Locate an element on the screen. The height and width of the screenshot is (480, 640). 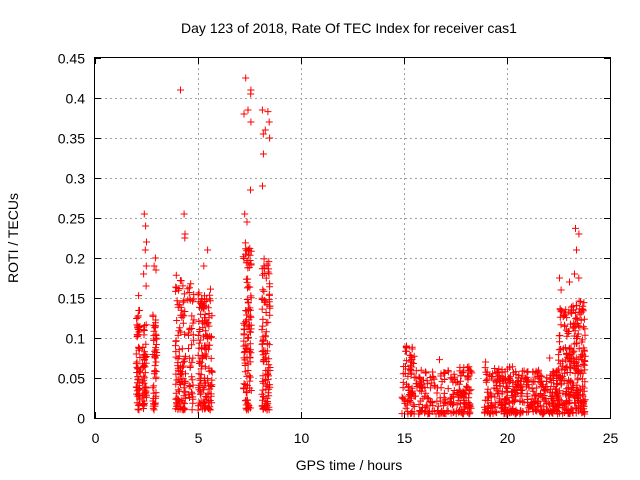
y-axis-label: ROTI / TECUs is located at coordinates (13, 238).